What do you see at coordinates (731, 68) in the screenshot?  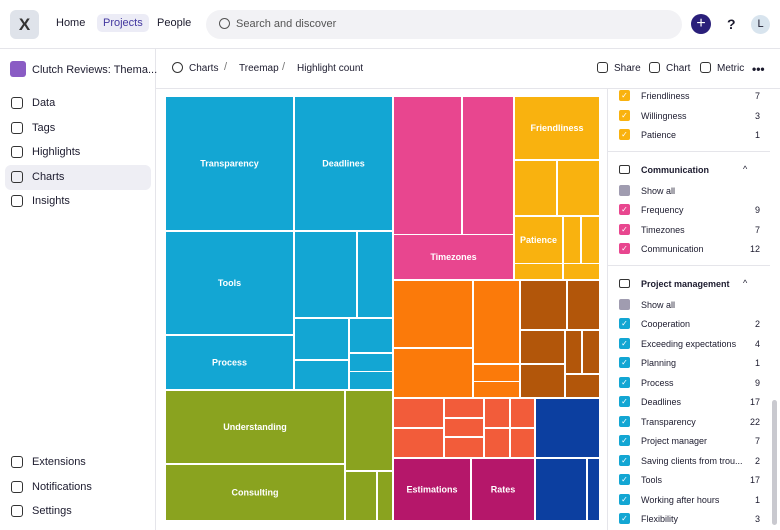 I see `action: Metric` at bounding box center [731, 68].